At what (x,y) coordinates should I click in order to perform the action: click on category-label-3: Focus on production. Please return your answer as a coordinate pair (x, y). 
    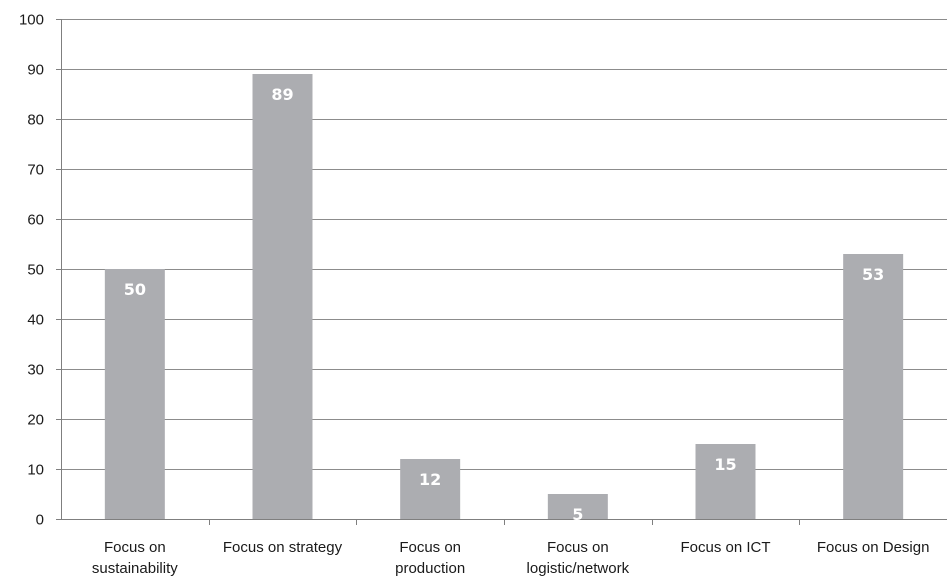
    Looking at the image, I should click on (430, 558).